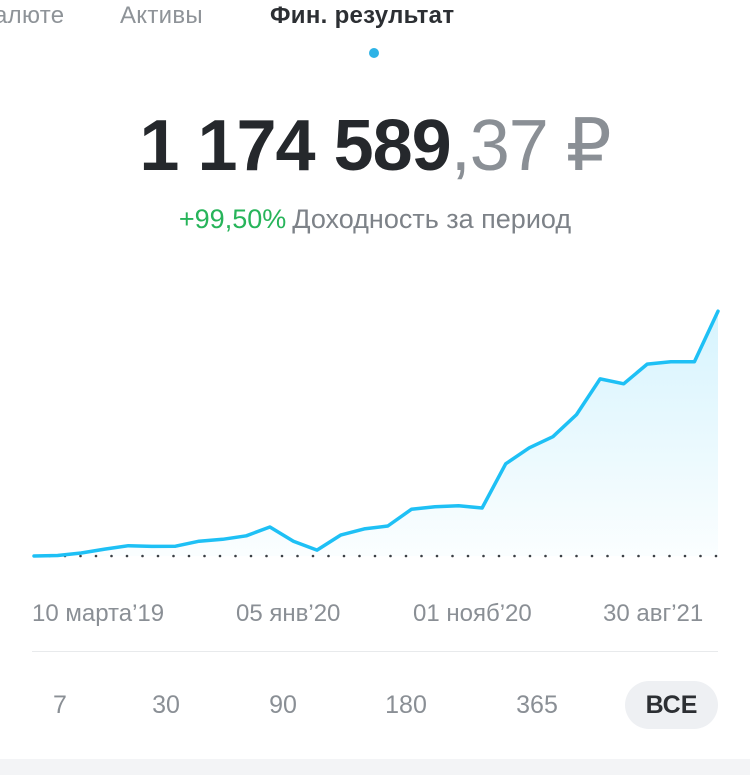 This screenshot has width=750, height=775. Describe the element at coordinates (161, 15) in the screenshot. I see `tab-assets: Активы` at that location.